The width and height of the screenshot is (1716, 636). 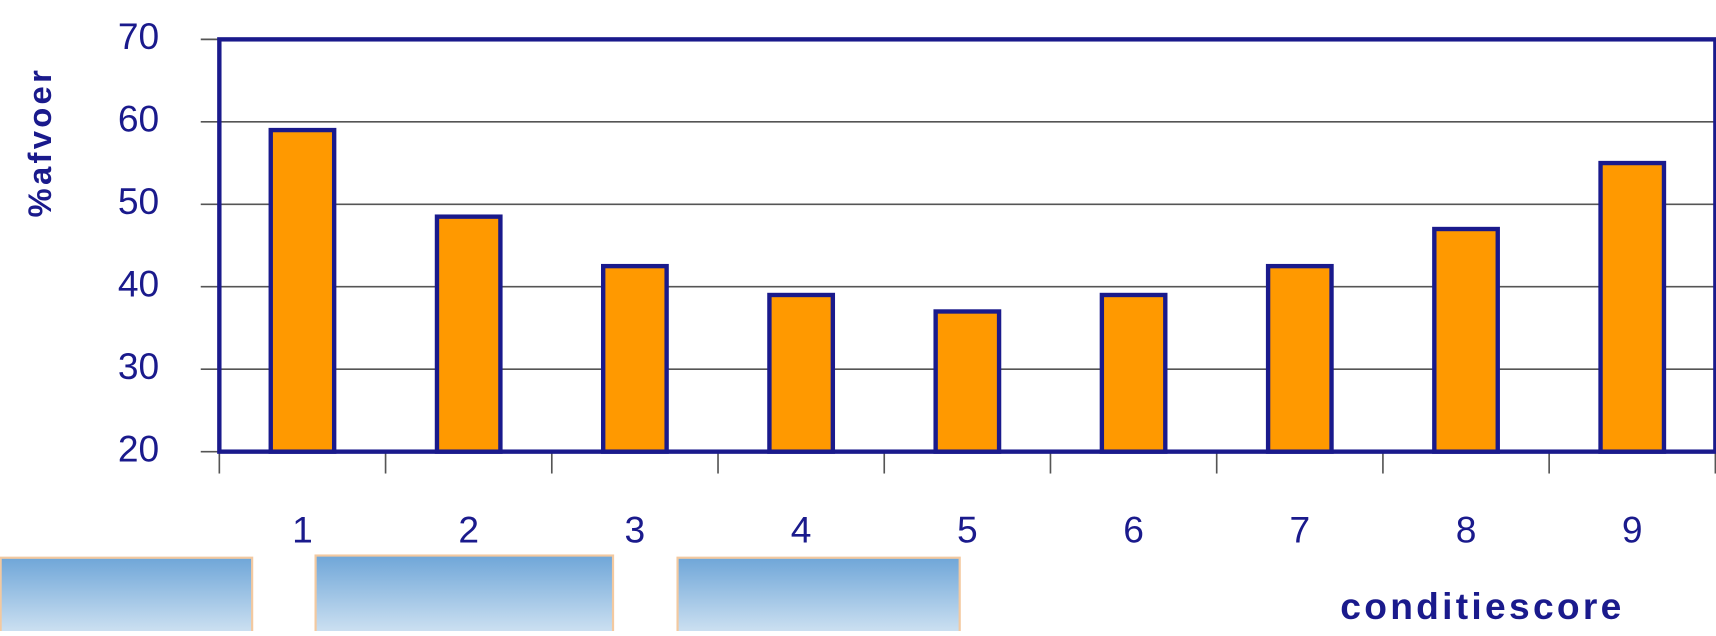 I want to click on y-tick-label: 50, so click(x=138, y=201).